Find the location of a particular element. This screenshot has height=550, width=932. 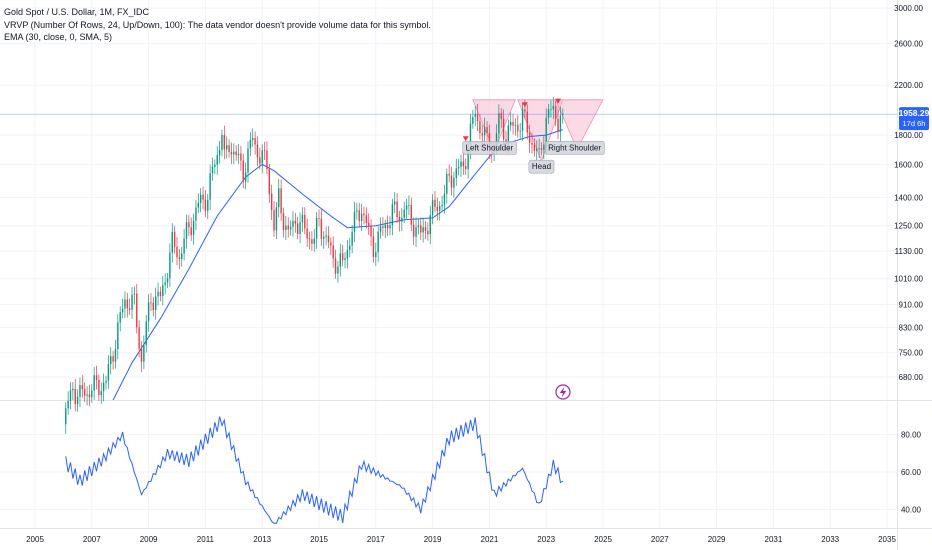

annotation-left-shoulder: Left Shoulder is located at coordinates (489, 148).